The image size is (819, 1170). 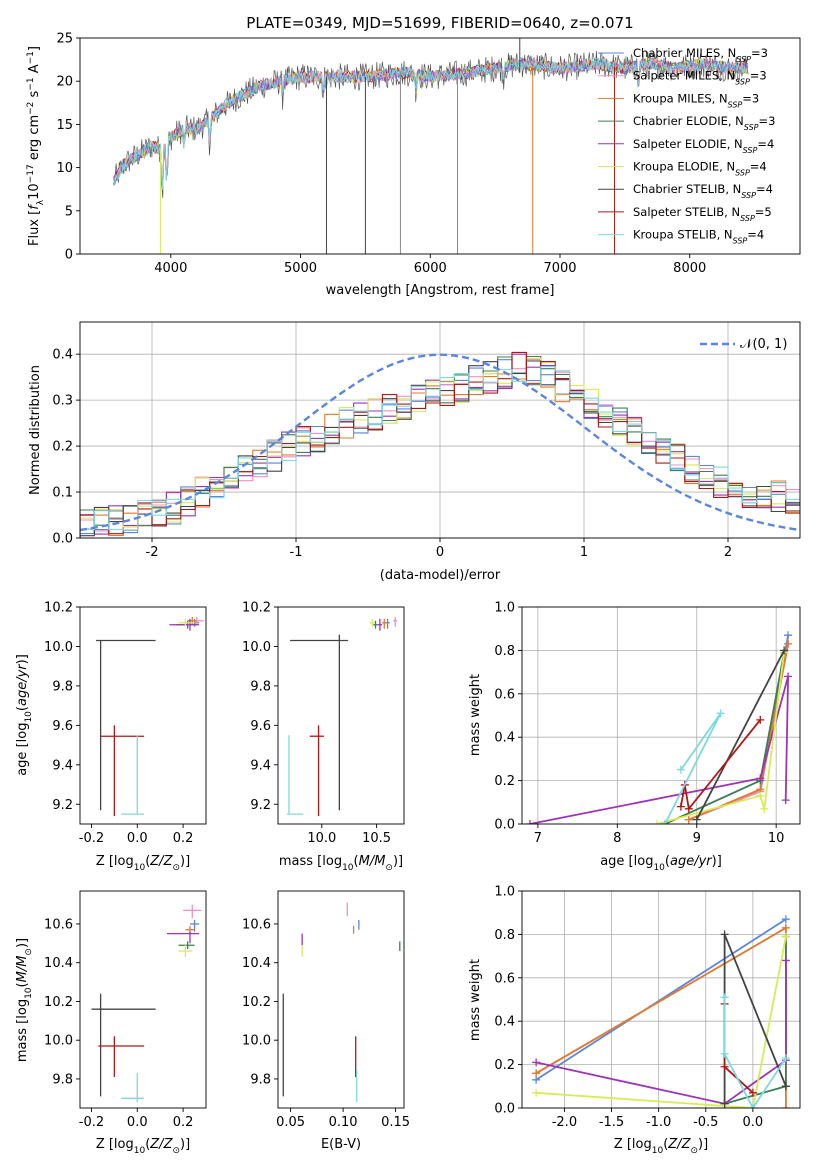 What do you see at coordinates (504, 694) in the screenshot?
I see `y-tick-label: 0.6` at bounding box center [504, 694].